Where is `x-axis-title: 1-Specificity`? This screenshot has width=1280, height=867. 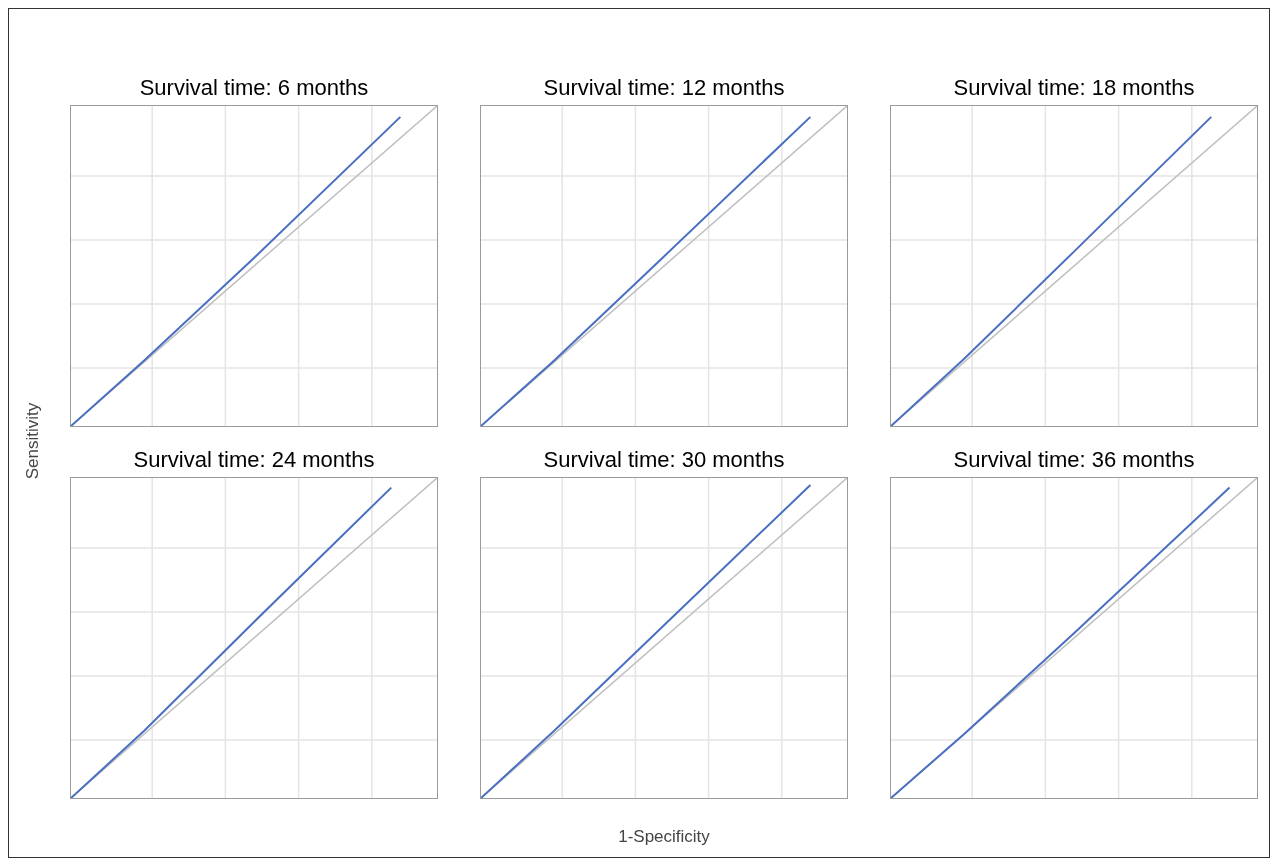 x-axis-title: 1-Specificity is located at coordinates (664, 837).